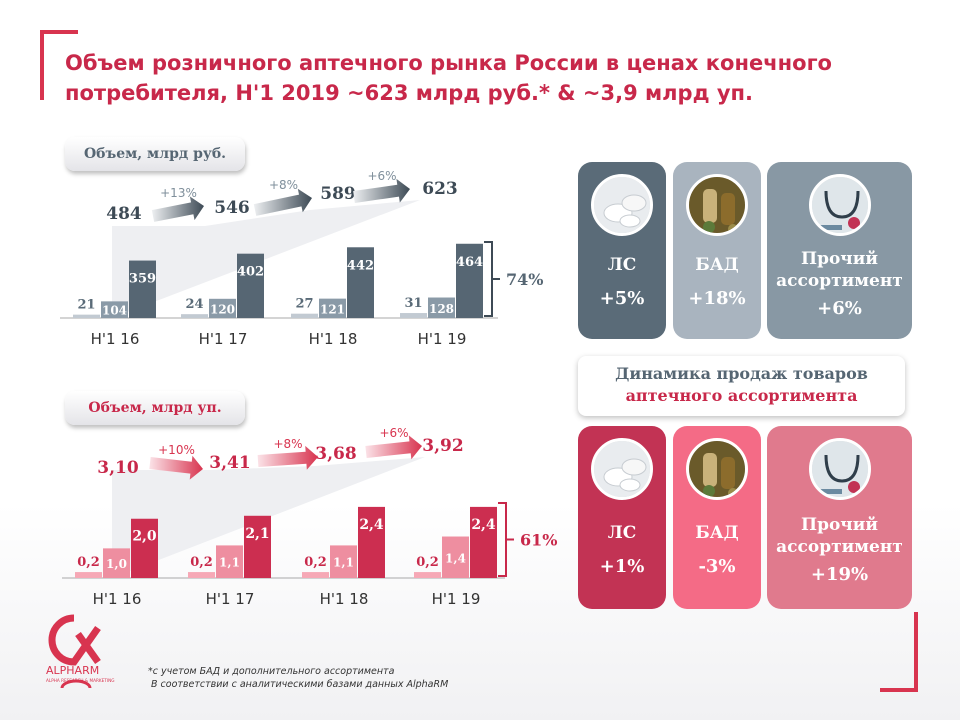 Image resolution: width=960 pixels, height=720 pixels. Describe the element at coordinates (717, 517) in the screenshot. I see `card-units-bad: БАД -3%` at that location.